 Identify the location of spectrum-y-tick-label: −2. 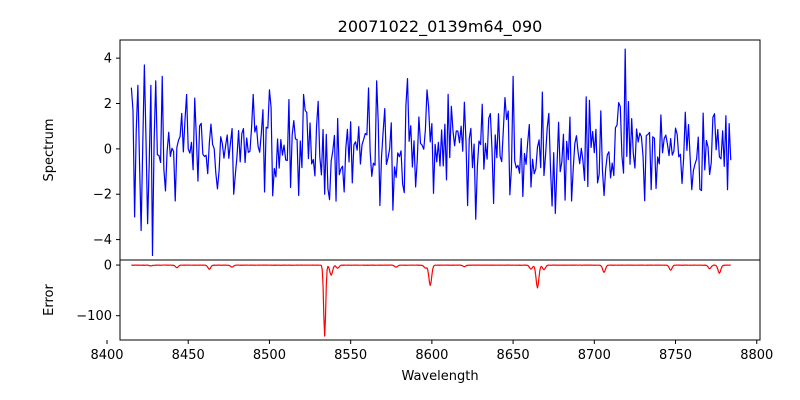
(102, 195).